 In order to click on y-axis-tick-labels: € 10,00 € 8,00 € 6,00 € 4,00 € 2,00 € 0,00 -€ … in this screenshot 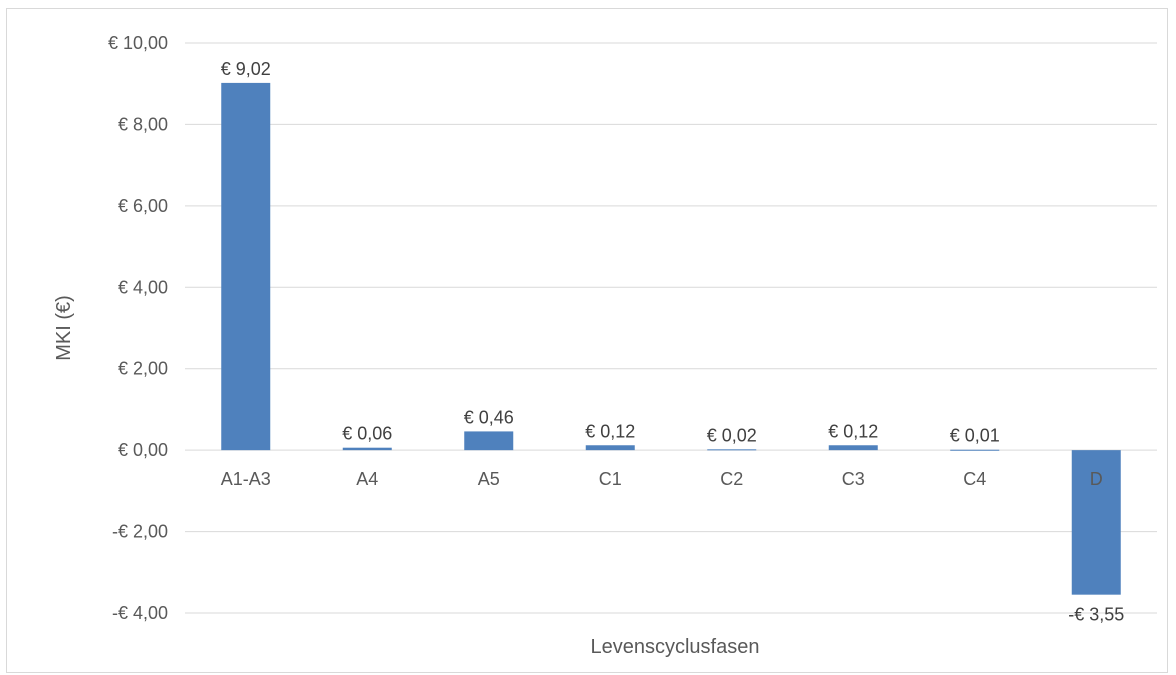, I will do `click(138, 328)`.